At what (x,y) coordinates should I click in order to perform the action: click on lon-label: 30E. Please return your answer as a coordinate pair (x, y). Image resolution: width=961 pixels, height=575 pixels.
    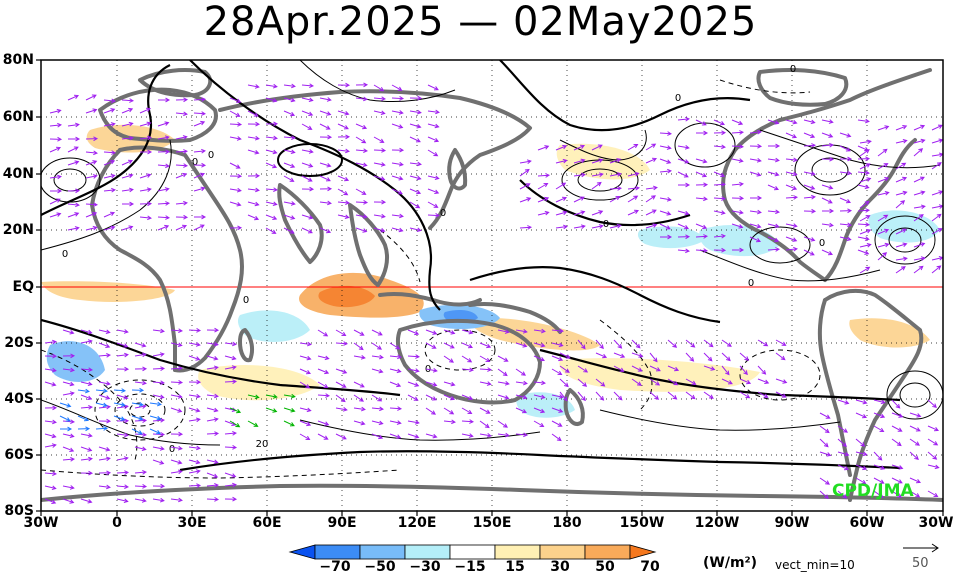
    Looking at the image, I should click on (192, 523).